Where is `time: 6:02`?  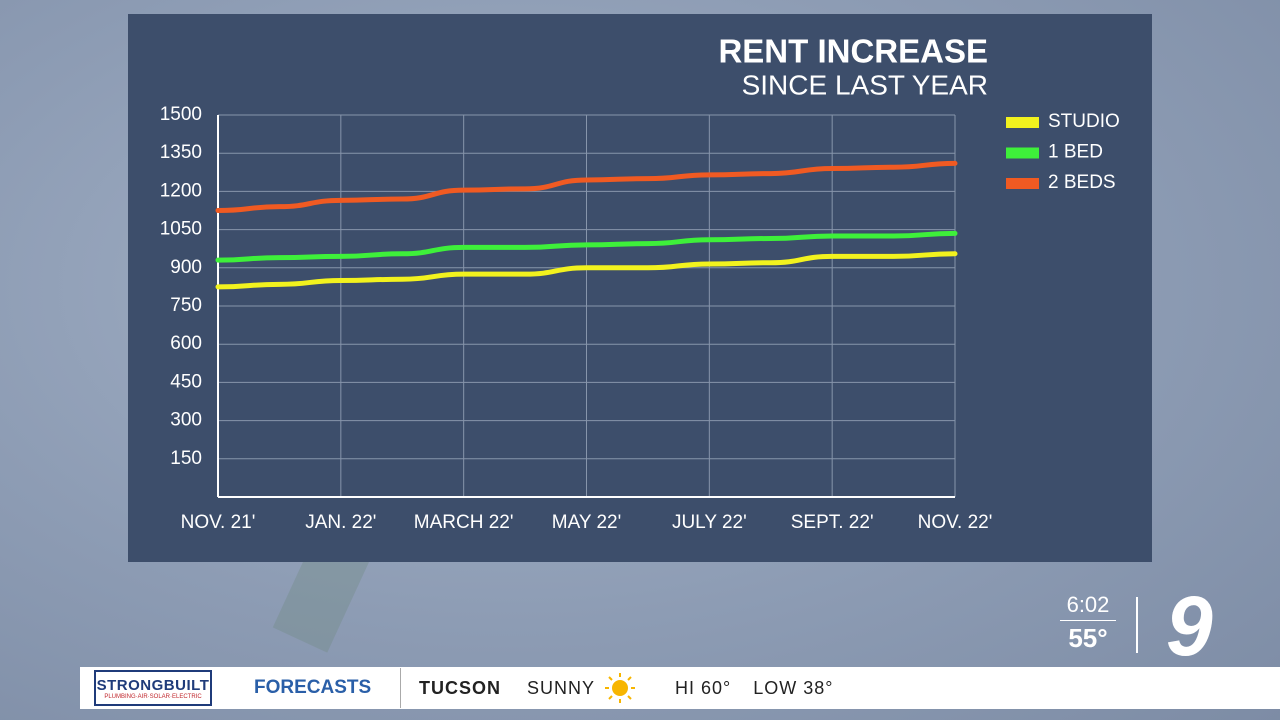
time: 6:02 is located at coordinates (1088, 606).